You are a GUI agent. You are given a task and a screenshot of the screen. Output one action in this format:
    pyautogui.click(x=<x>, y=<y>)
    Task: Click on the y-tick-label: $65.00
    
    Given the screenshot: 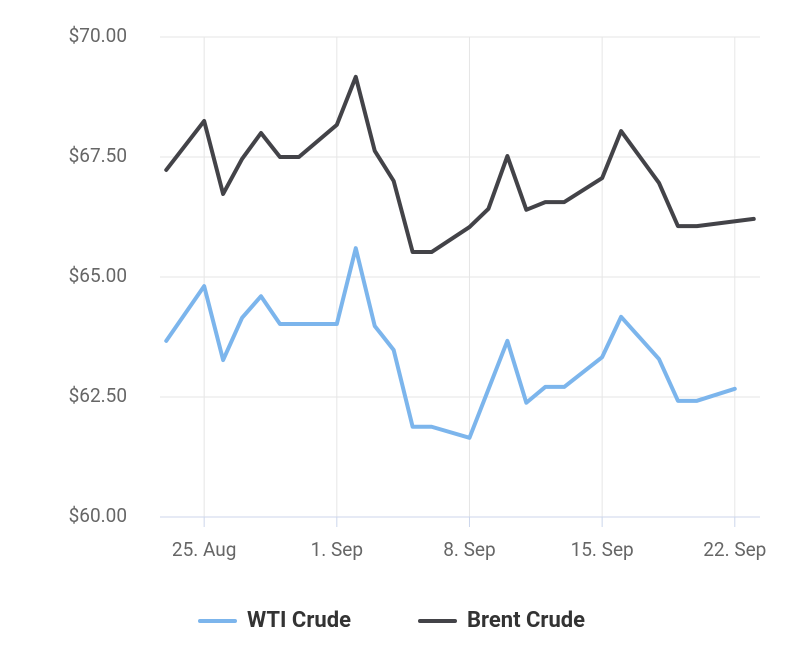 What is the action you would take?
    pyautogui.click(x=98, y=275)
    